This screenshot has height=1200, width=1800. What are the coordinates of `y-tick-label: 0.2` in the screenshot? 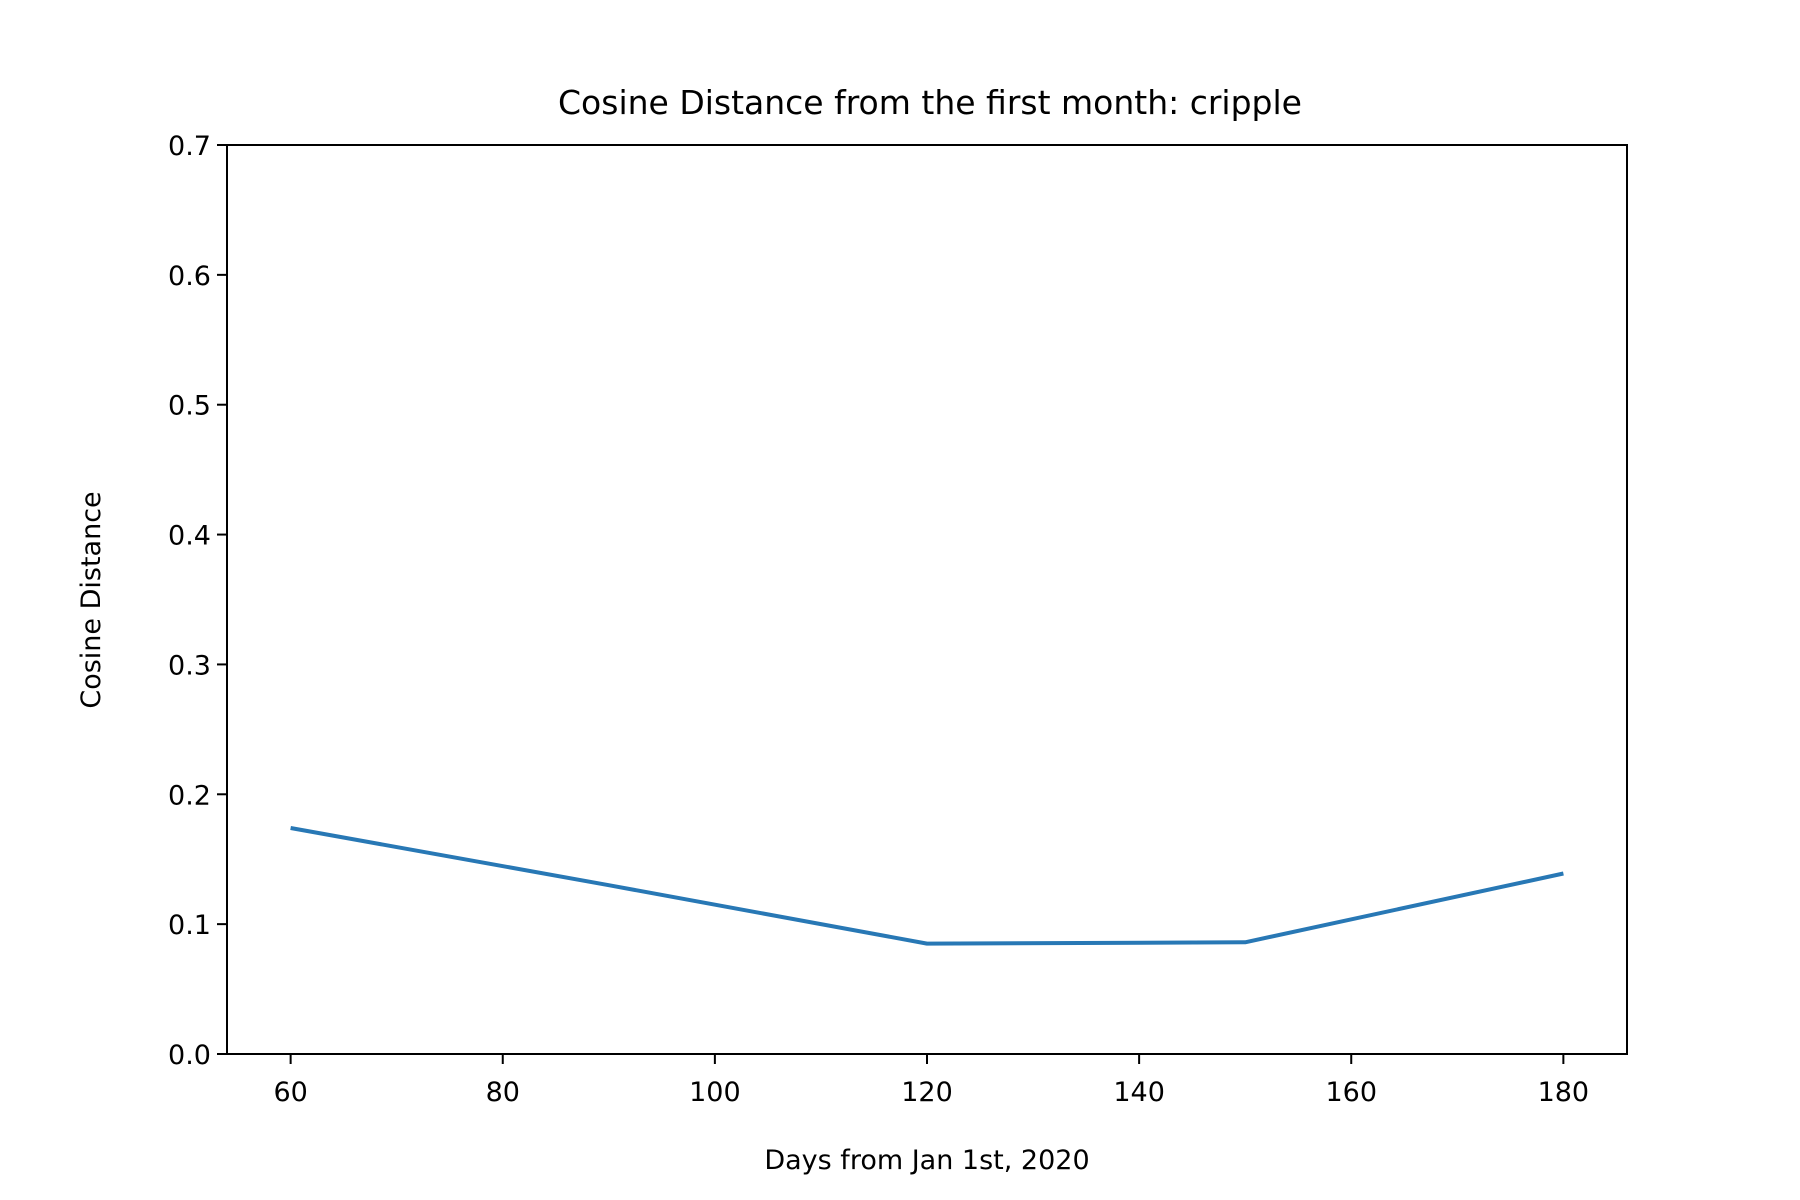 It's located at (189, 795).